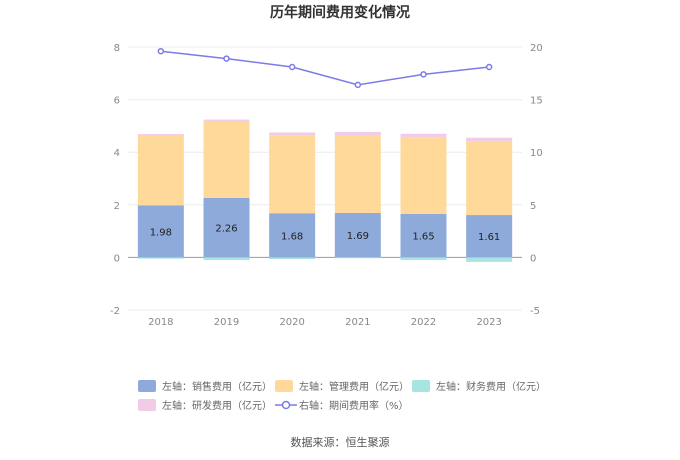 This screenshot has height=460, width=680. I want to click on series-line, so click(325, 68).